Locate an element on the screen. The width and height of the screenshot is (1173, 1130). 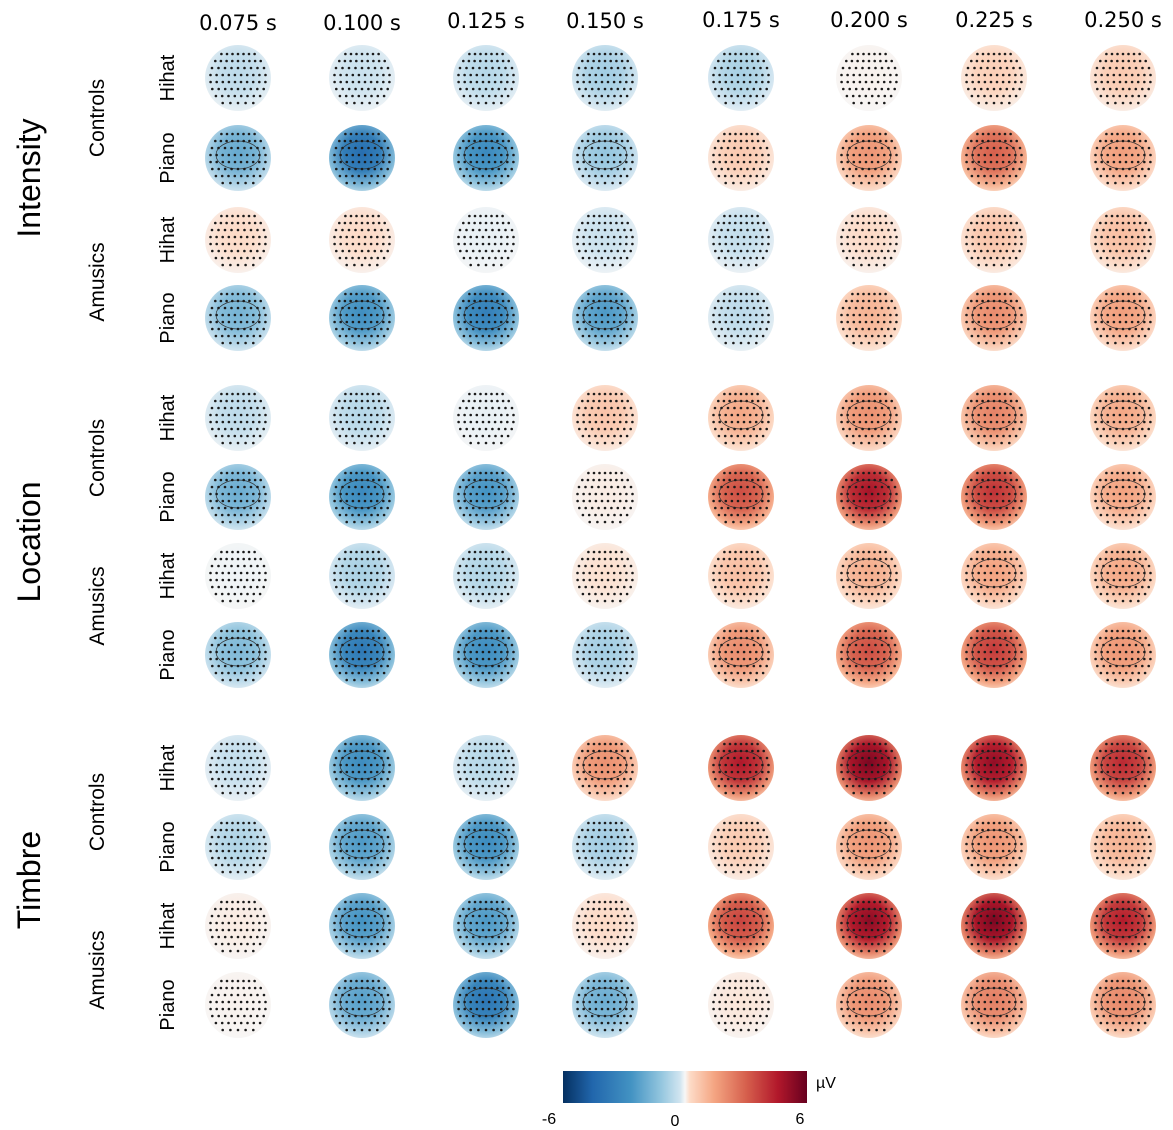
topomap-location-controls-piano-t4 is located at coordinates (741, 497).